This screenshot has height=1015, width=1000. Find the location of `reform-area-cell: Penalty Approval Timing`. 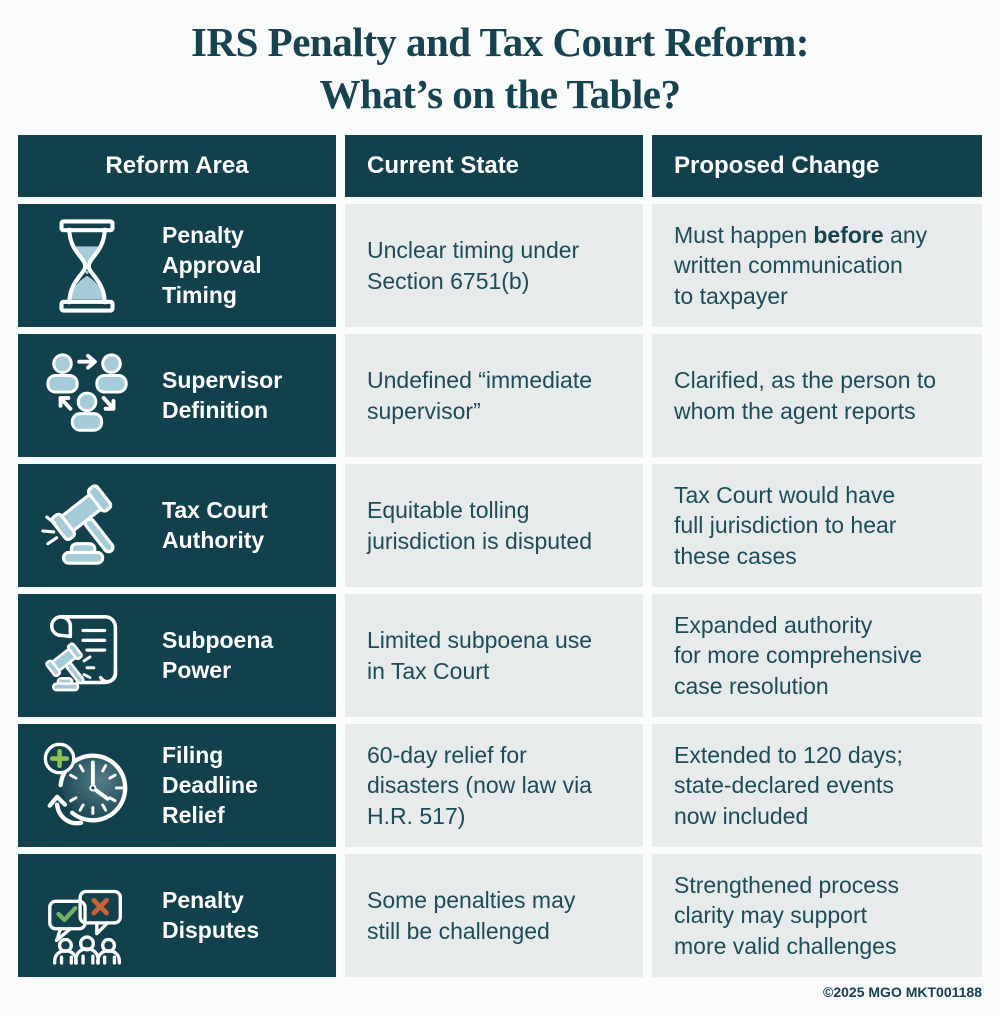

reform-area-cell: Penalty Approval Timing is located at coordinates (177, 266).